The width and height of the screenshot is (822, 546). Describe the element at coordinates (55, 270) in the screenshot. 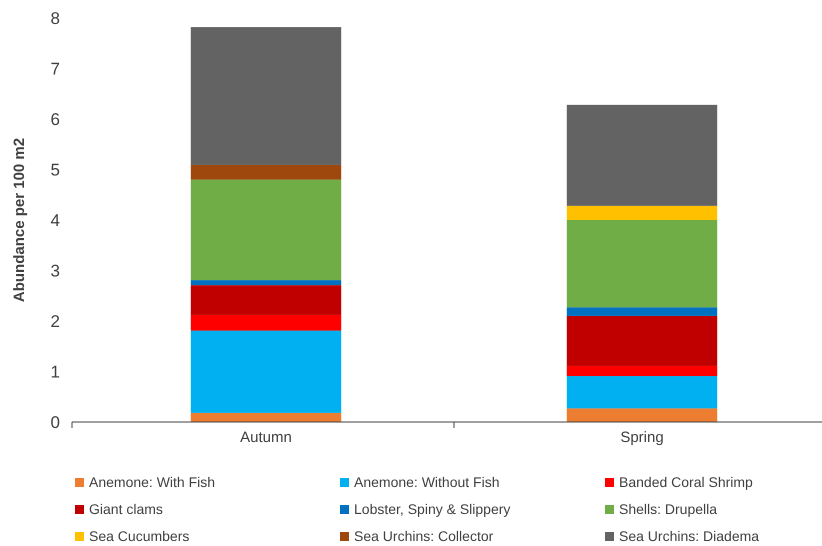

I see `y-tick-label: 3` at that location.